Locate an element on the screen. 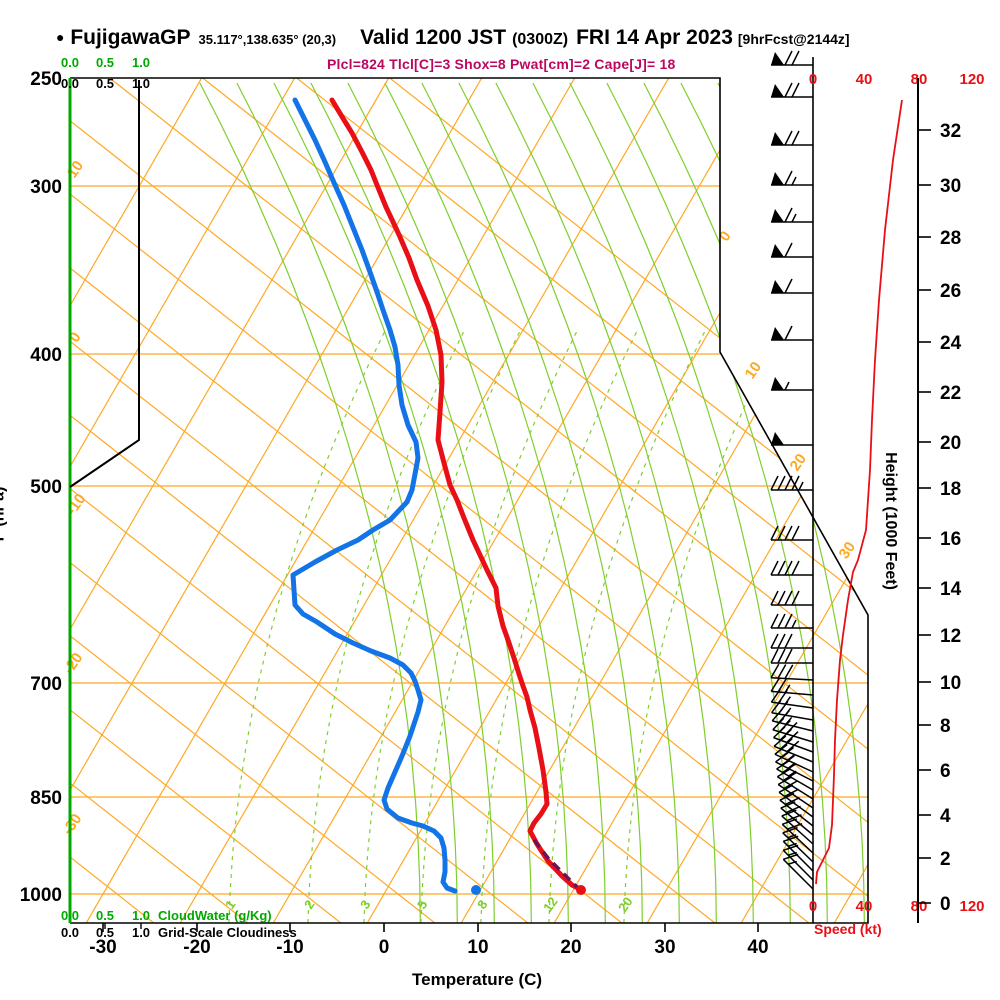 The width and height of the screenshot is (1000, 1000). height-tick-label: 24 is located at coordinates (951, 343).